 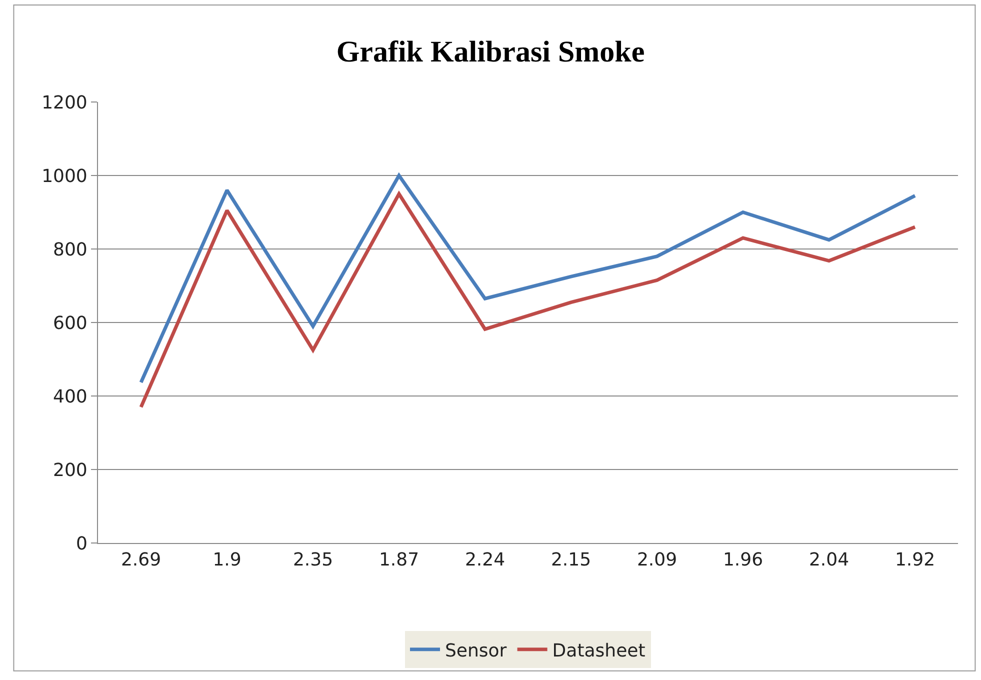 I want to click on x-tick-label: 2.15, so click(x=571, y=560).